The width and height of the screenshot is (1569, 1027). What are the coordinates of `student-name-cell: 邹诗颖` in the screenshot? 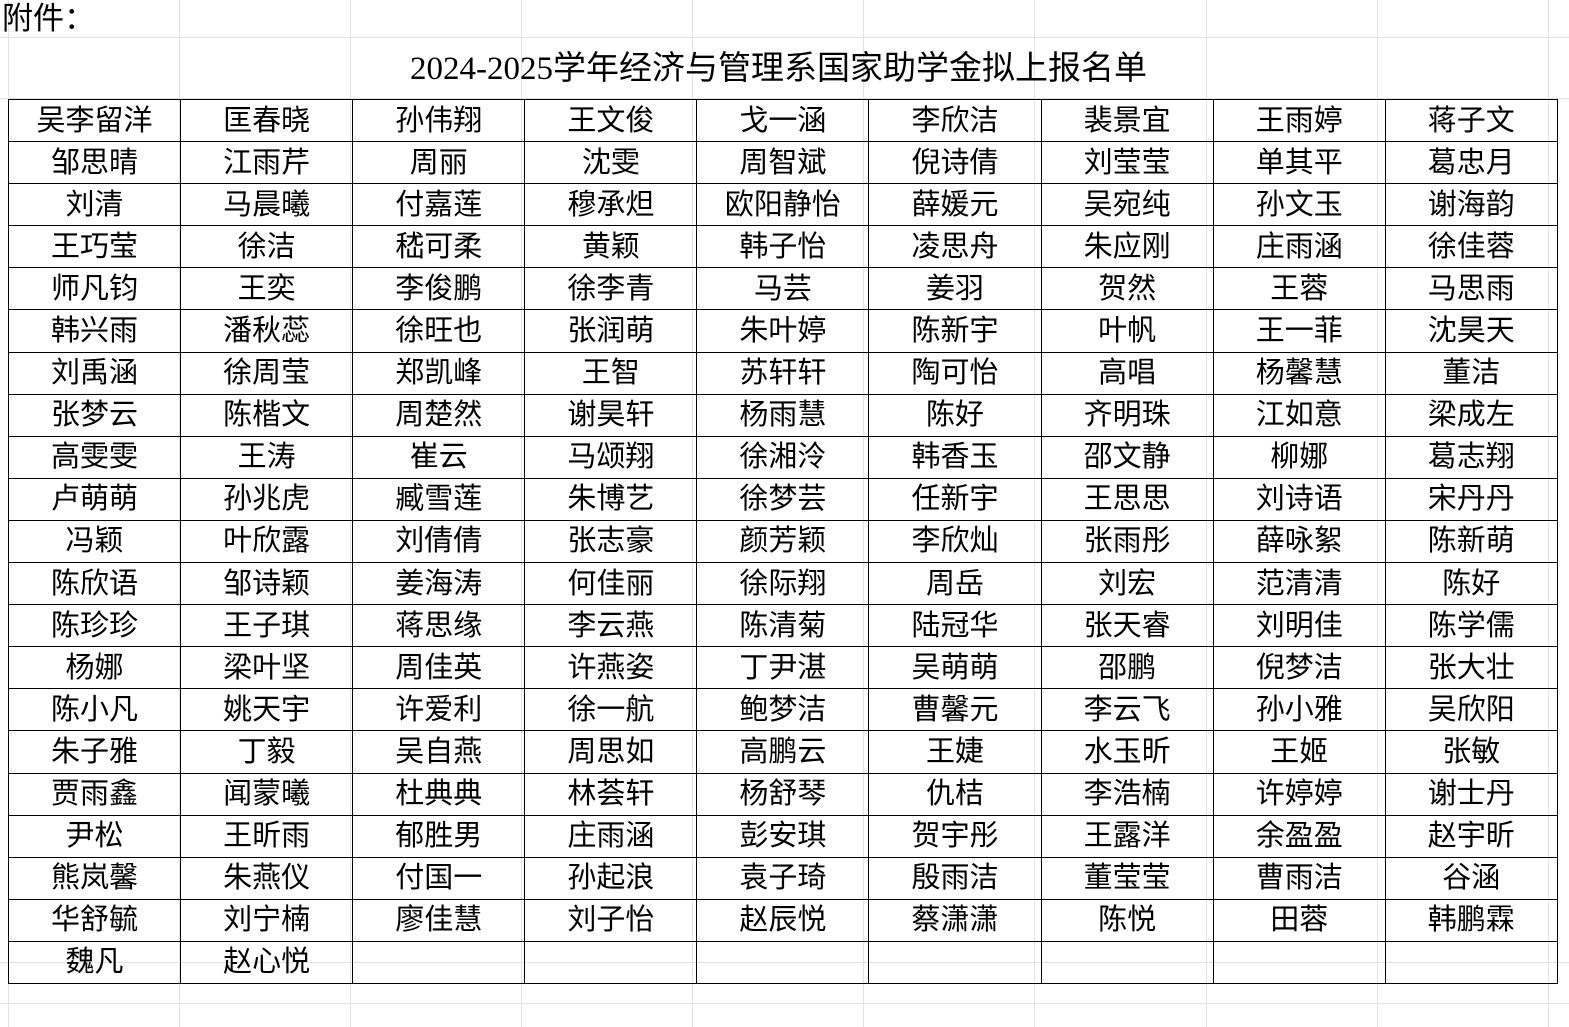 It's located at (267, 584).